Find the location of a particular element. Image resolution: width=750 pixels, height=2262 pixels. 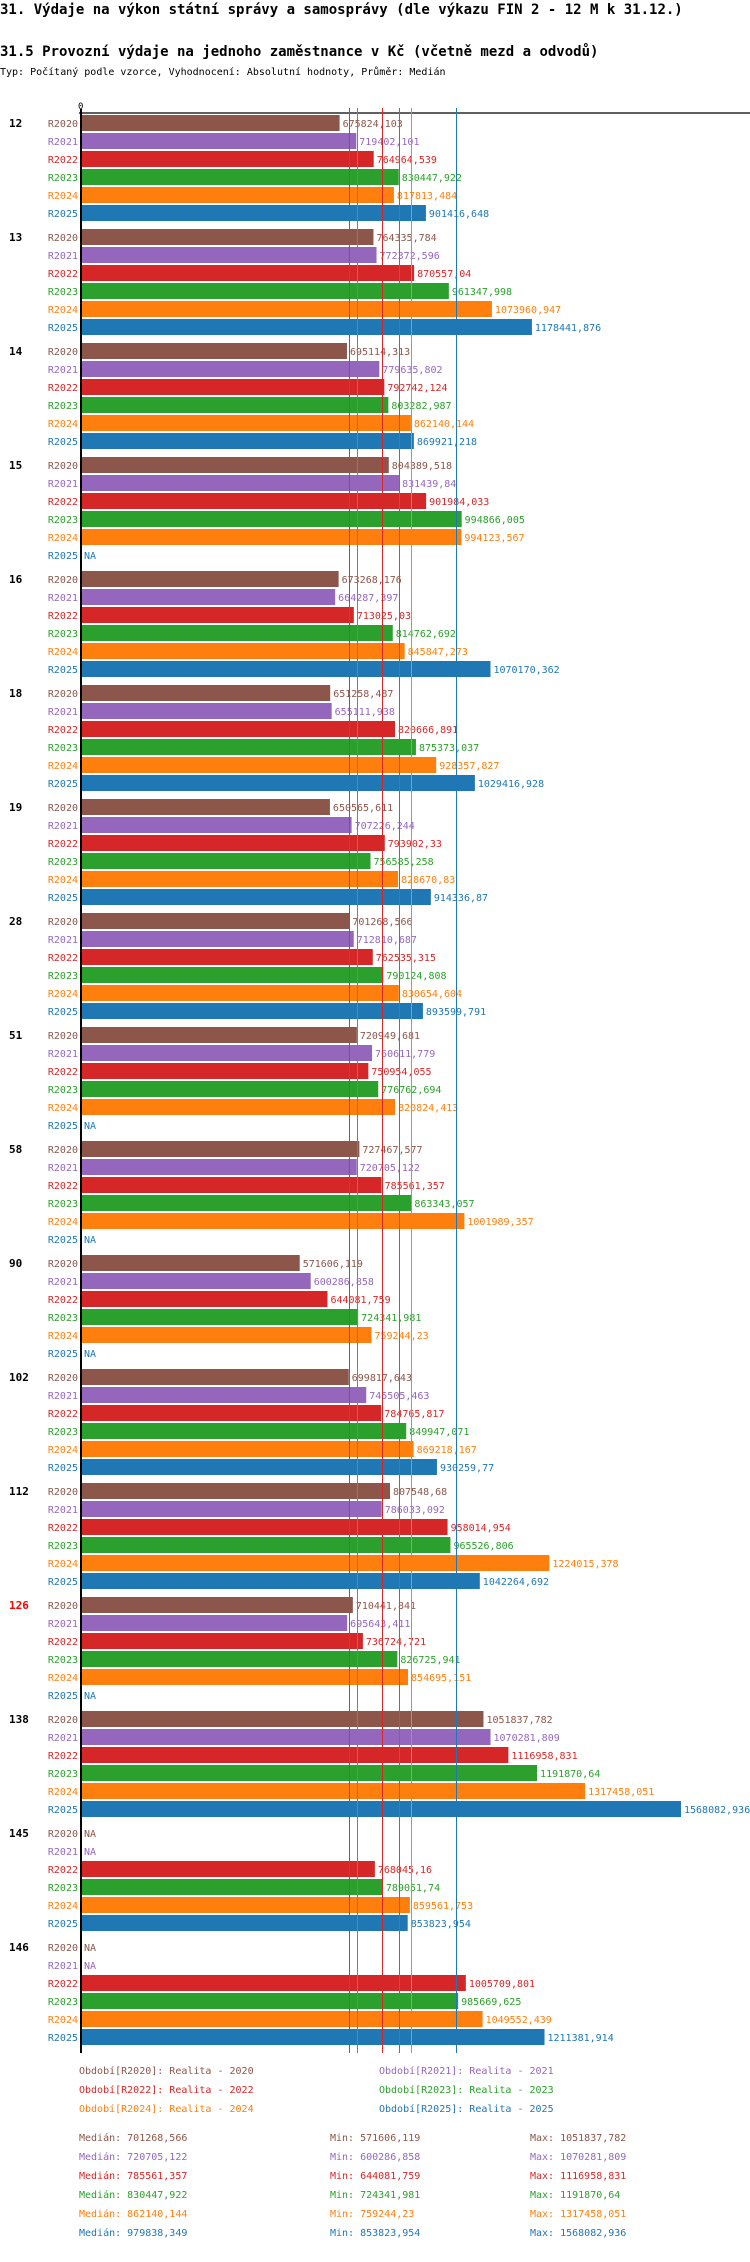

data-label: 785561,357 is located at coordinates (415, 1186).